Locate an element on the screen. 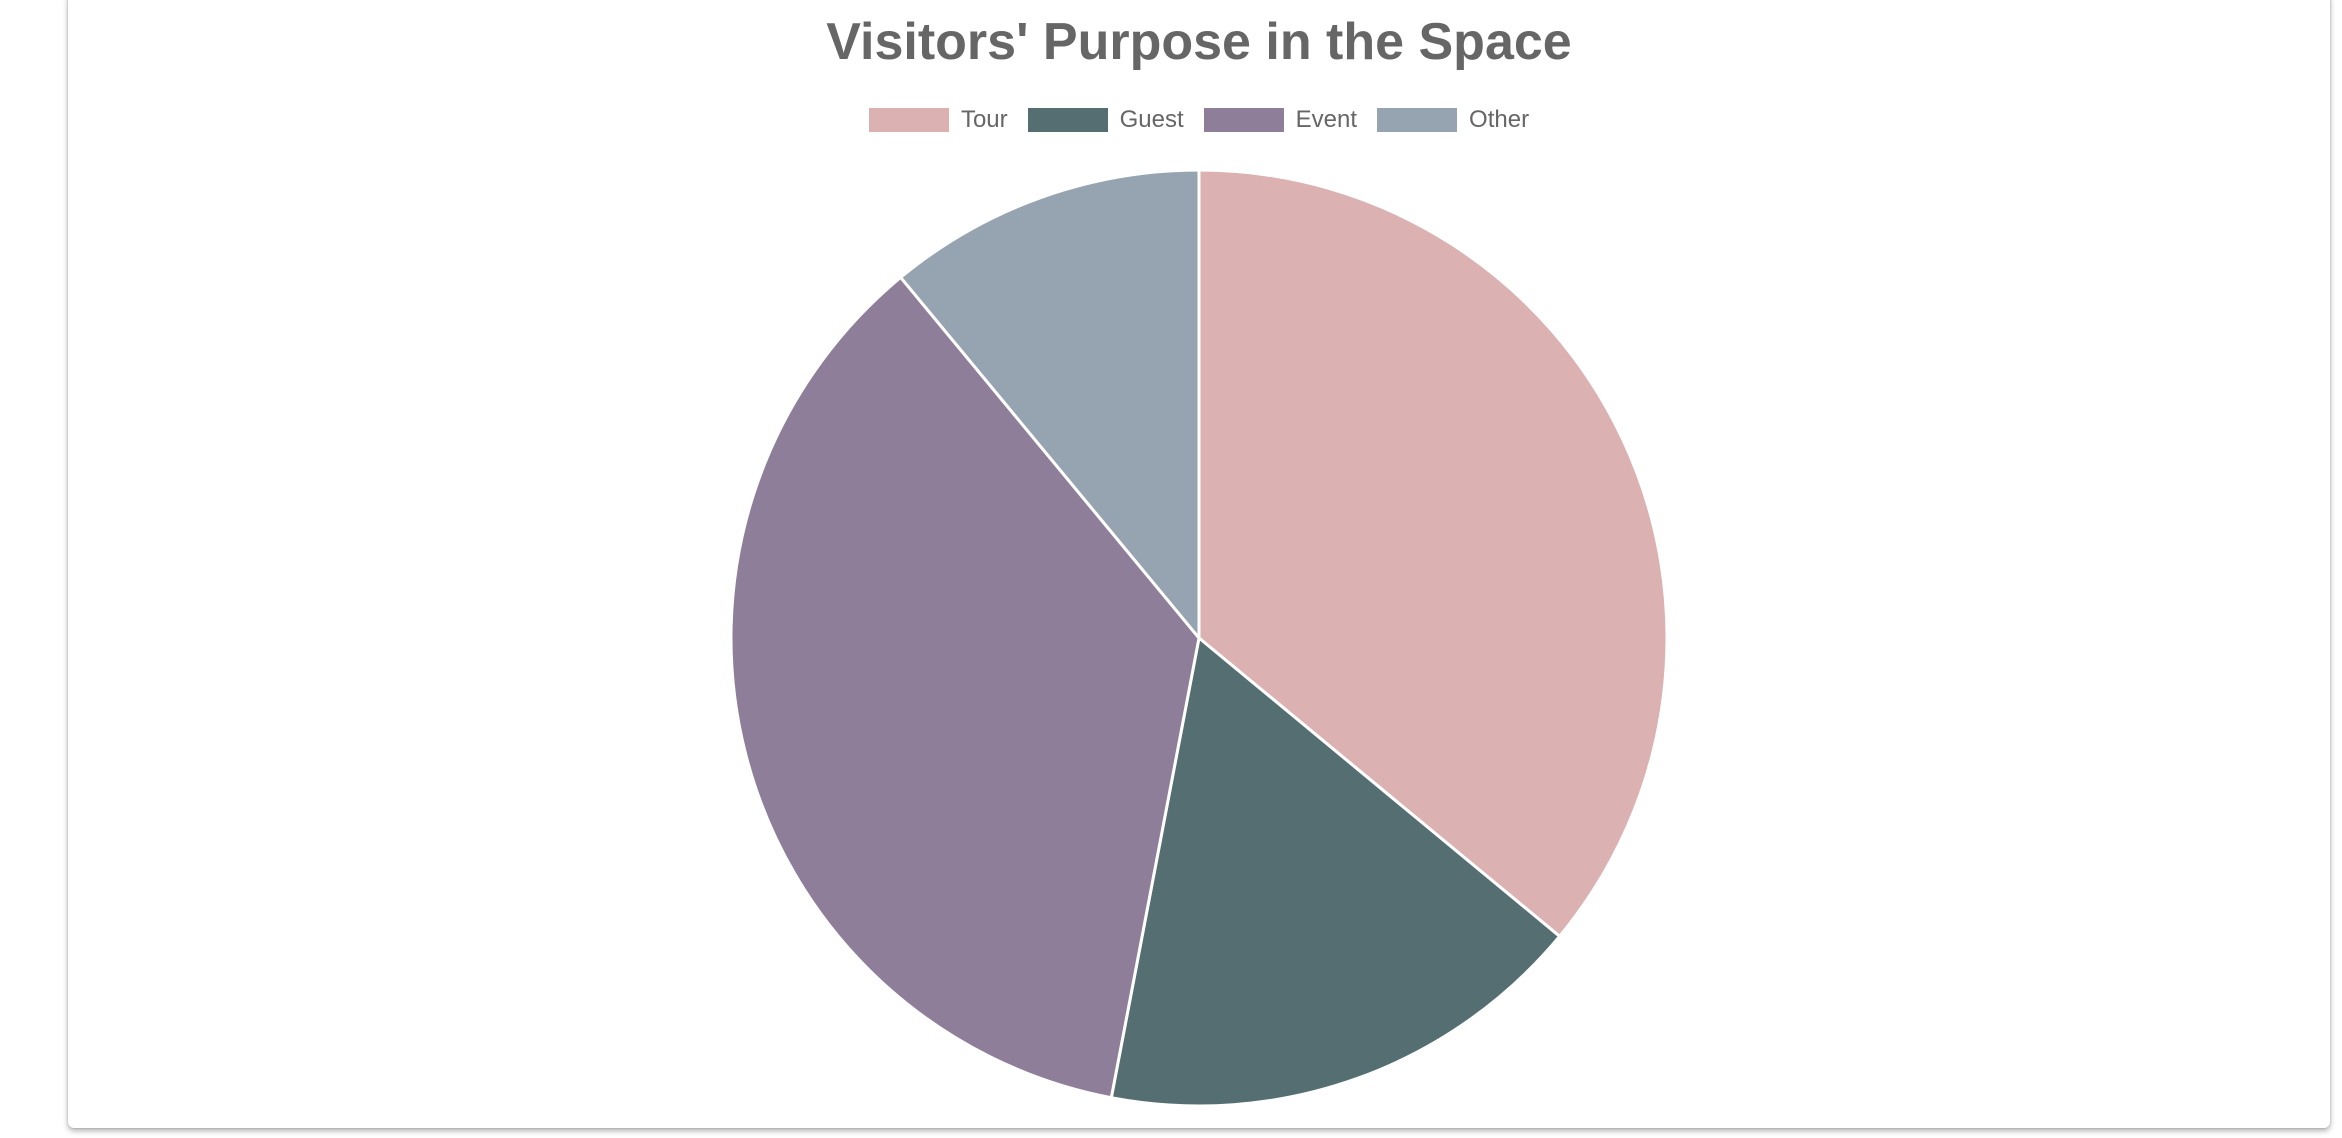 This screenshot has height=1138, width=2342. legend-item-event: Event is located at coordinates (1280, 120).